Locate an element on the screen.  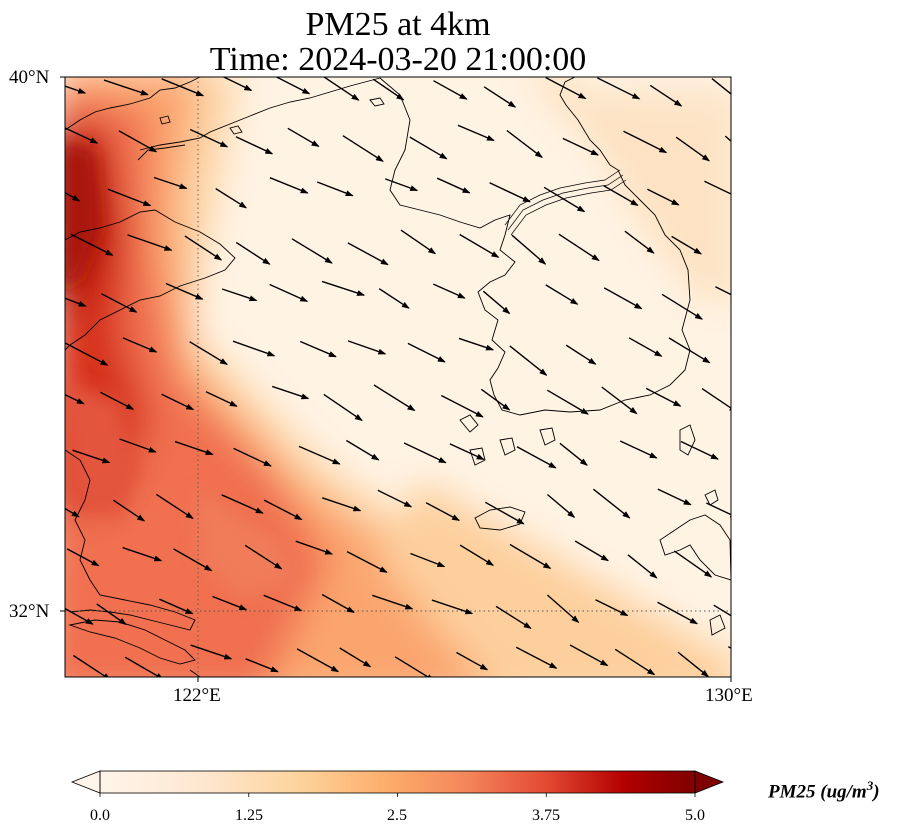
colorbar-label-superscript: 3 is located at coordinates (870, 785).